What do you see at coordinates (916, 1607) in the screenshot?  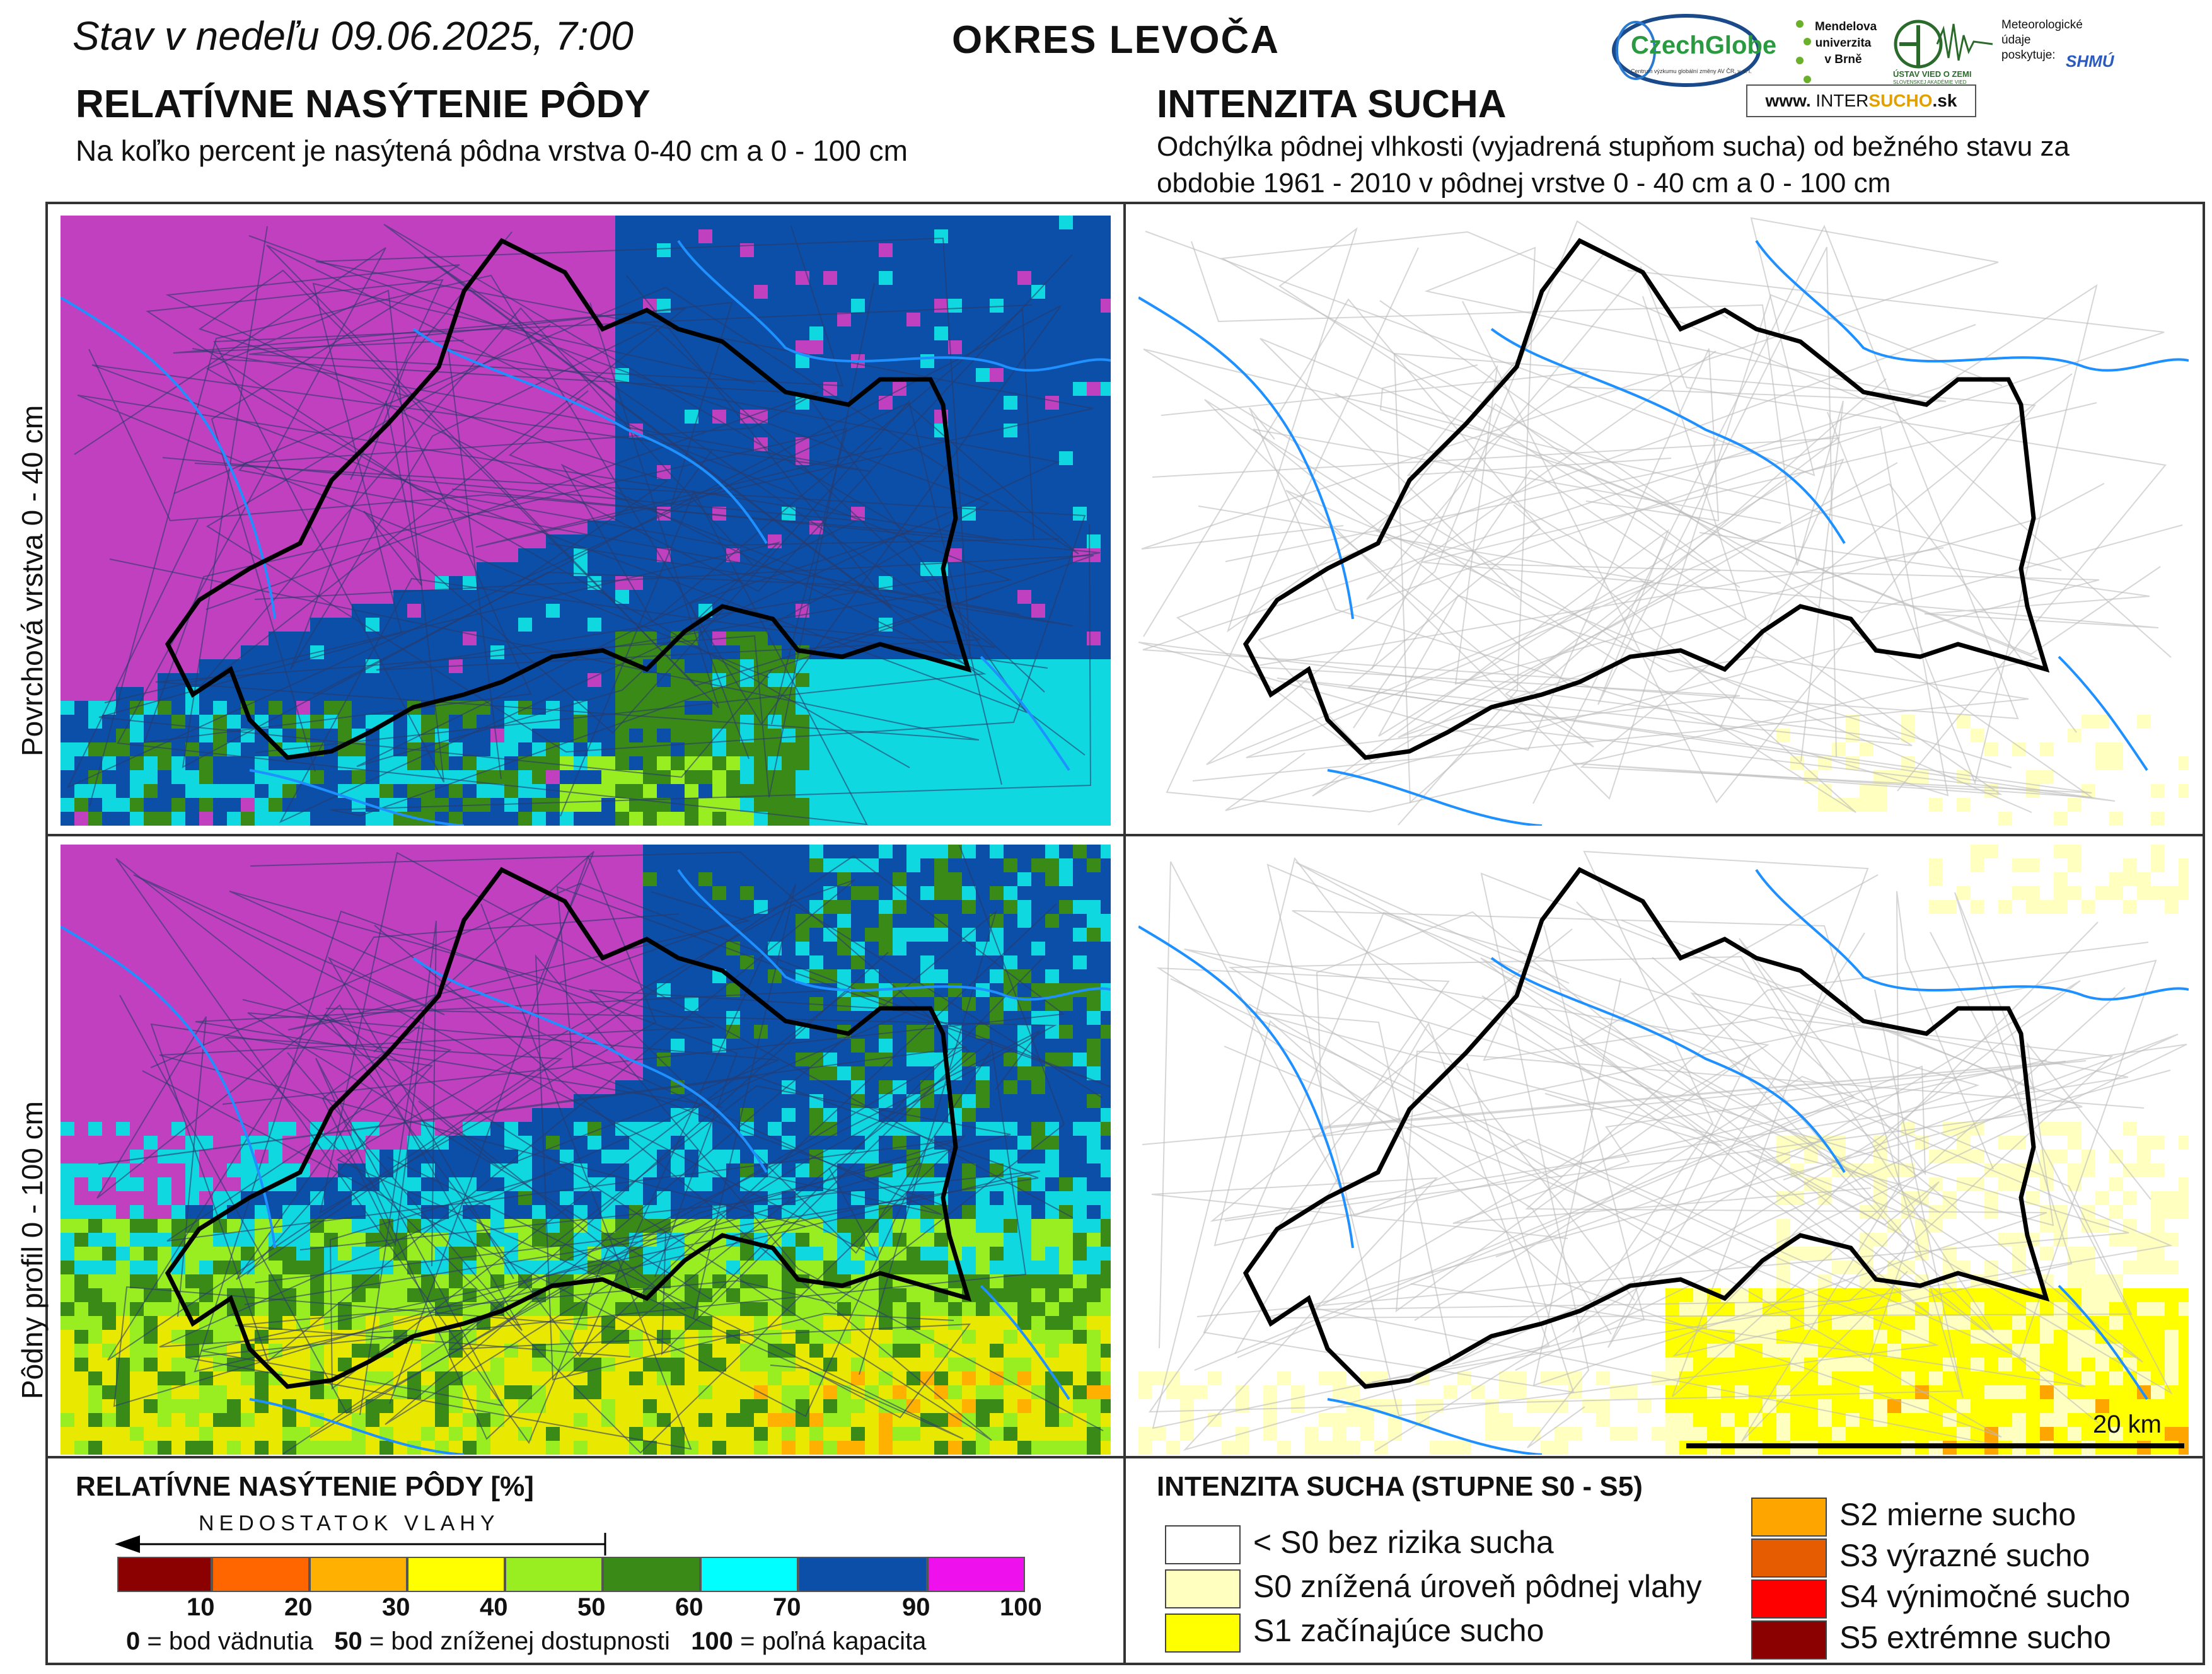 I see `saturation-bin-label: 90` at bounding box center [916, 1607].